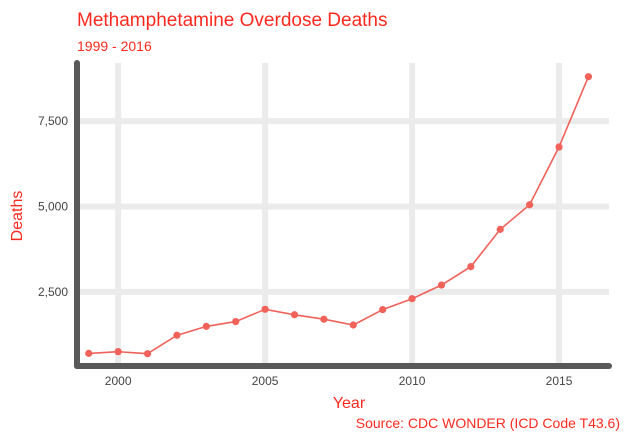 Image resolution: width=630 pixels, height=442 pixels. Describe the element at coordinates (353, 325) in the screenshot. I see `data-point-2008` at that location.